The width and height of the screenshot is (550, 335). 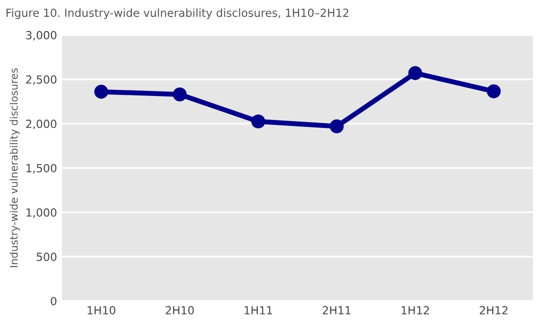 What do you see at coordinates (15, 168) in the screenshot?
I see `y-axis-title: Industry-wide vulnerability disclosures` at bounding box center [15, 168].